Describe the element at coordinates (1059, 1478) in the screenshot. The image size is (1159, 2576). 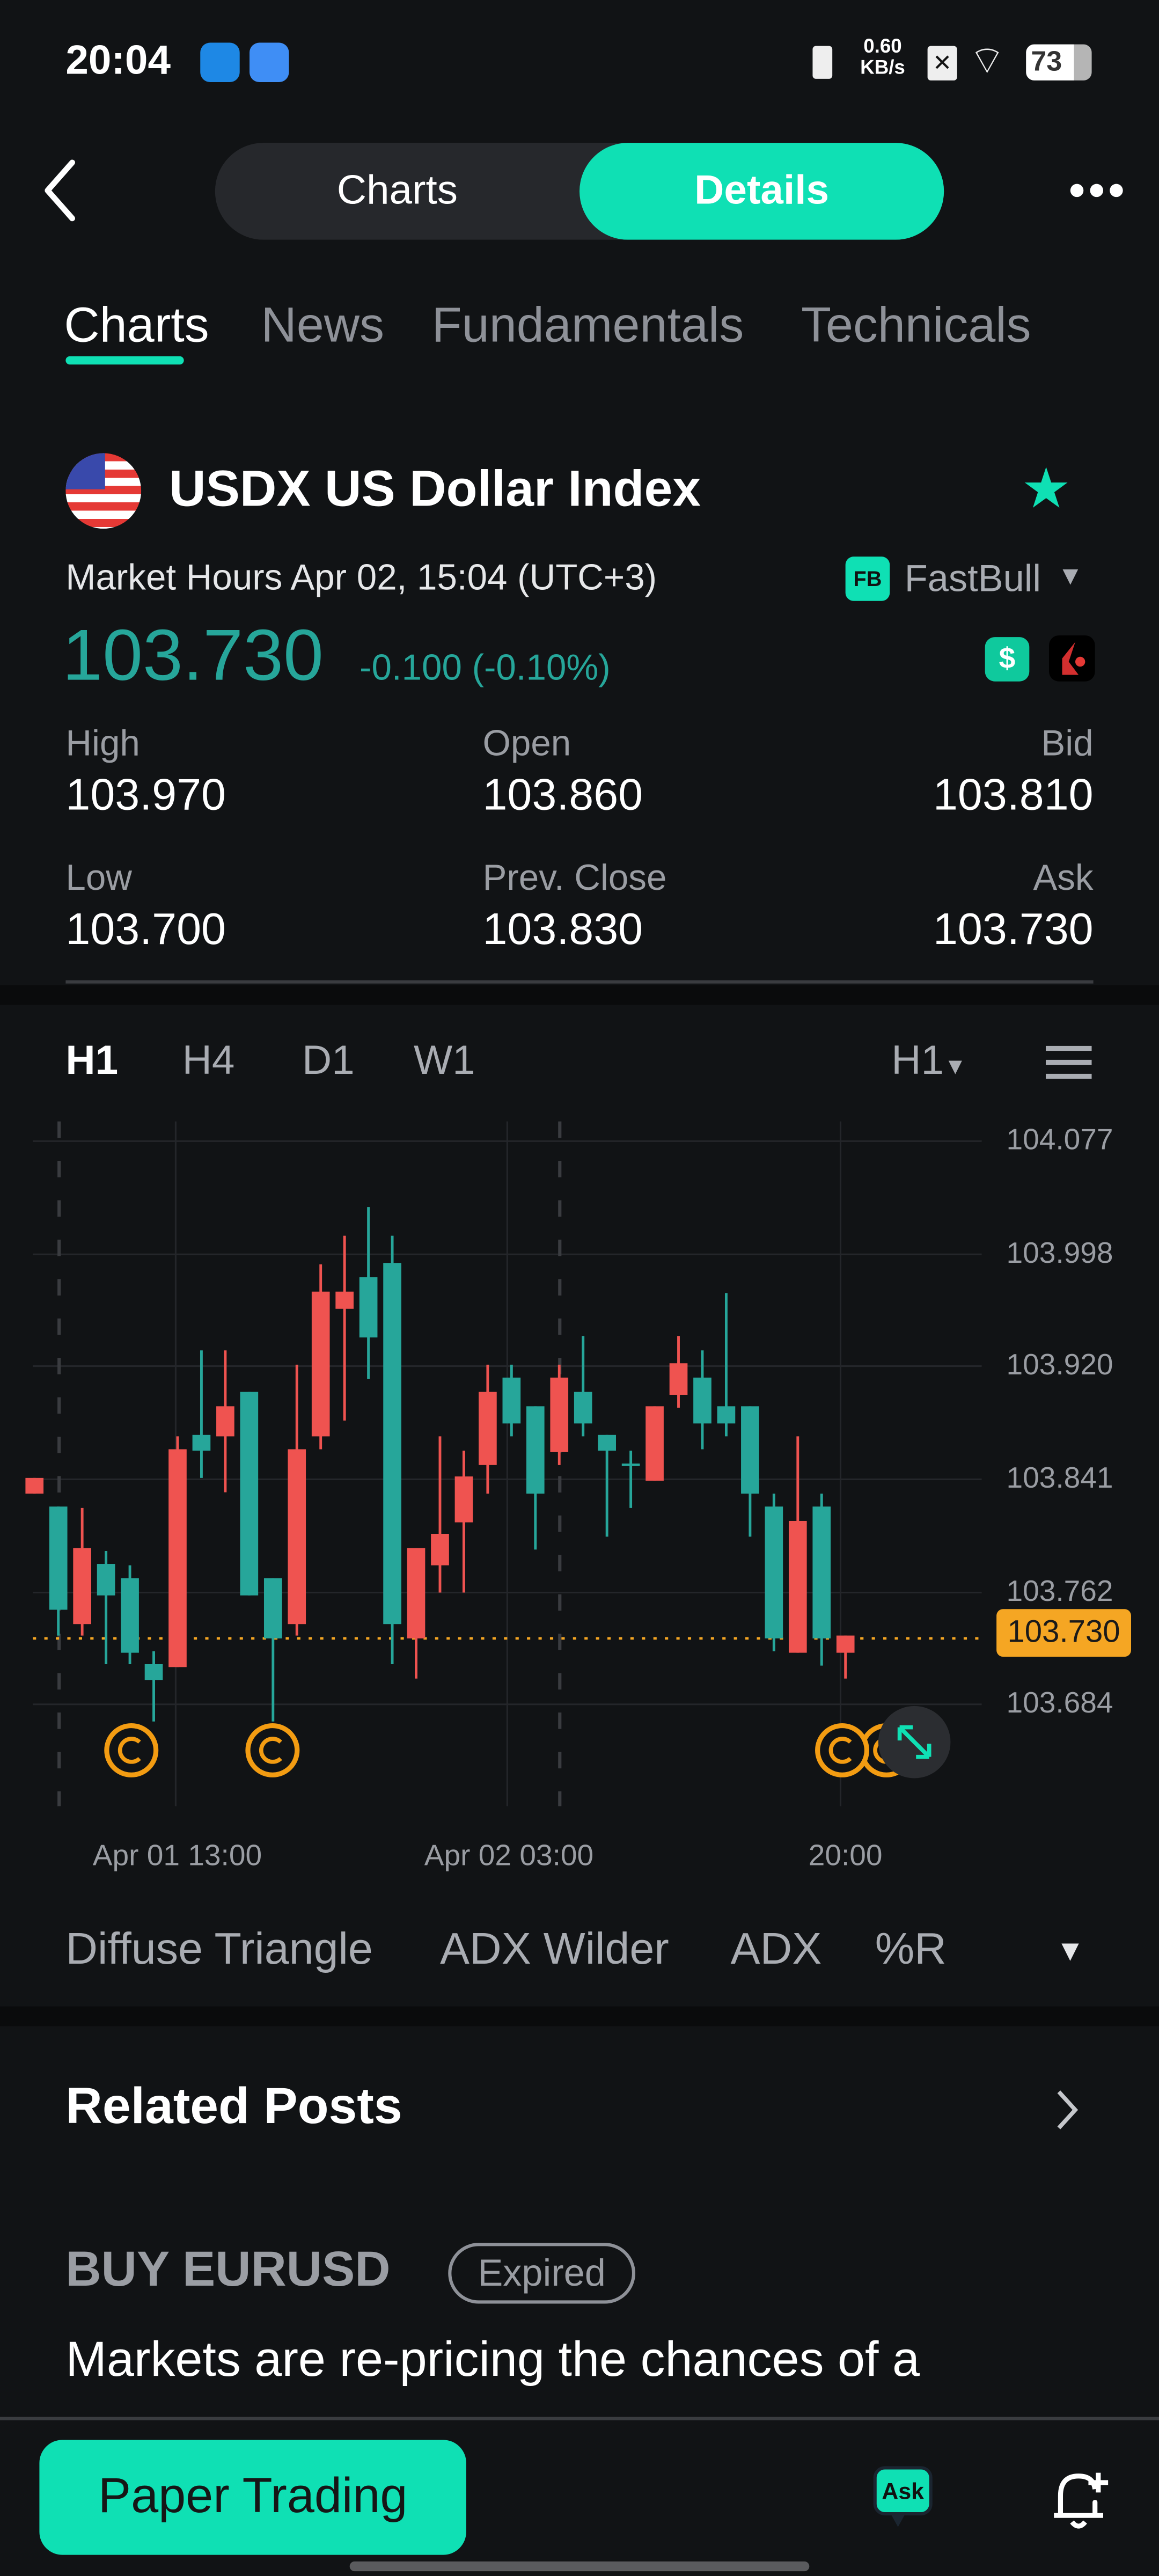
I see `y-tick-label: 103.841` at that location.